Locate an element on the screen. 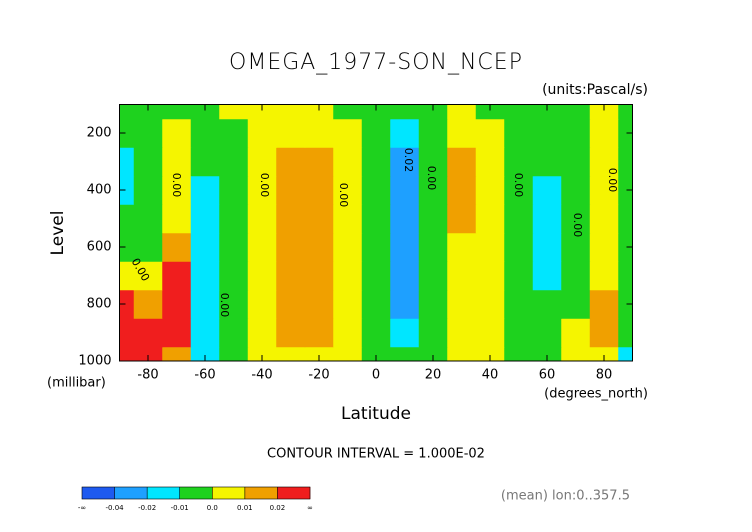  x-tick-label: -20 is located at coordinates (318, 375).